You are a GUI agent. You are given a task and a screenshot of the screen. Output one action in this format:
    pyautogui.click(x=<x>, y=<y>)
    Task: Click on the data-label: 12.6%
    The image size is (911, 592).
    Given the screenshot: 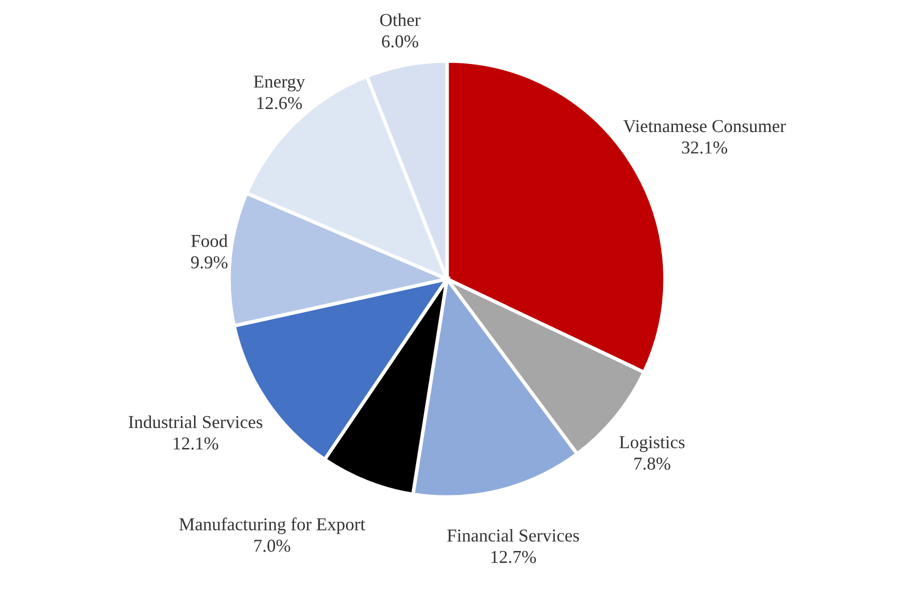 What is the action you would take?
    pyautogui.click(x=279, y=103)
    